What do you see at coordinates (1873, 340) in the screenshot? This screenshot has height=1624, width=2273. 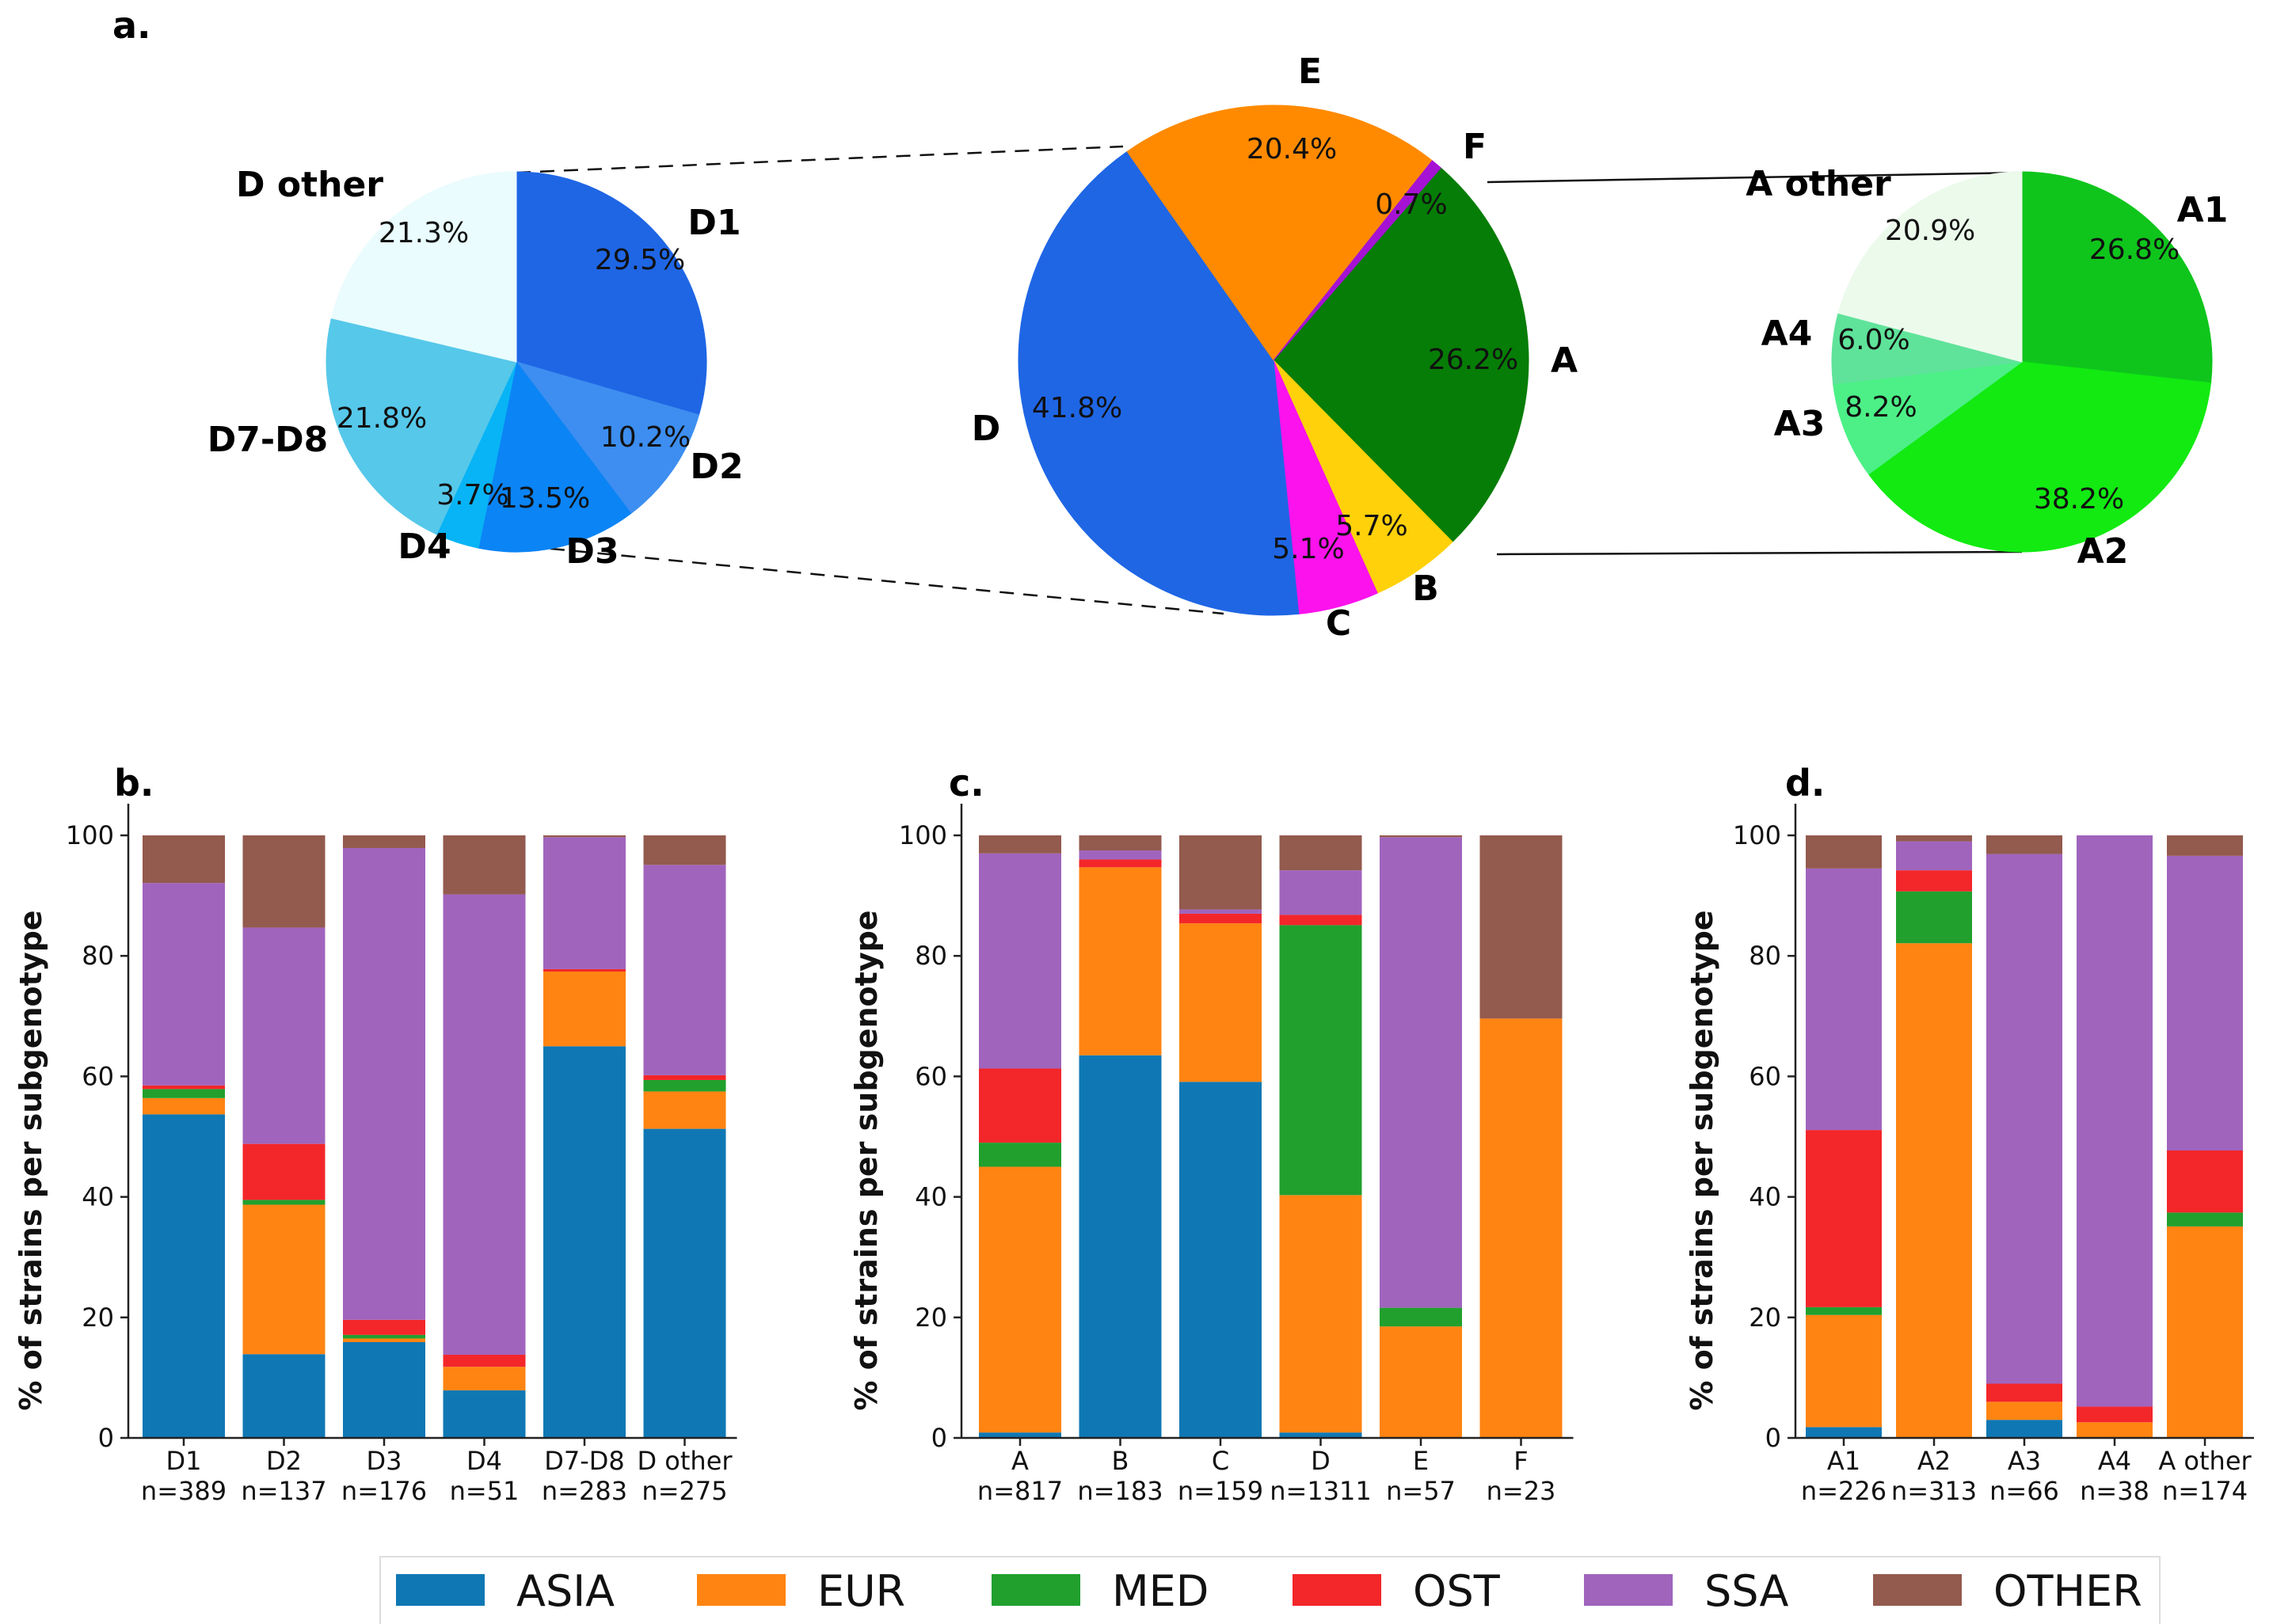 I see `pie-percent-a4: 6.0%` at bounding box center [1873, 340].